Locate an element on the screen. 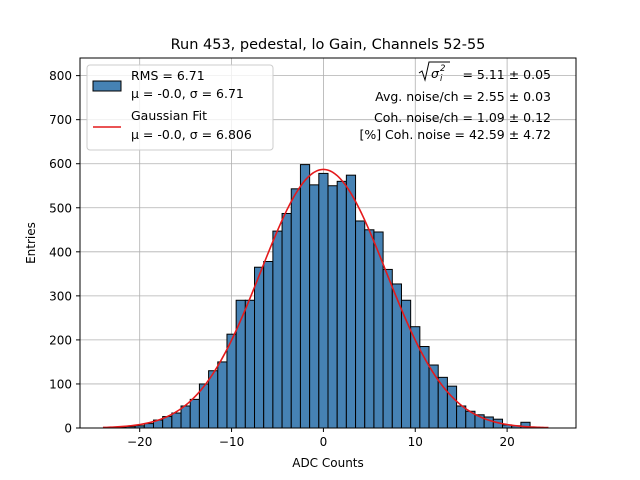 This screenshot has height=480, width=640. y-tick-label: 500 is located at coordinates (60, 208).